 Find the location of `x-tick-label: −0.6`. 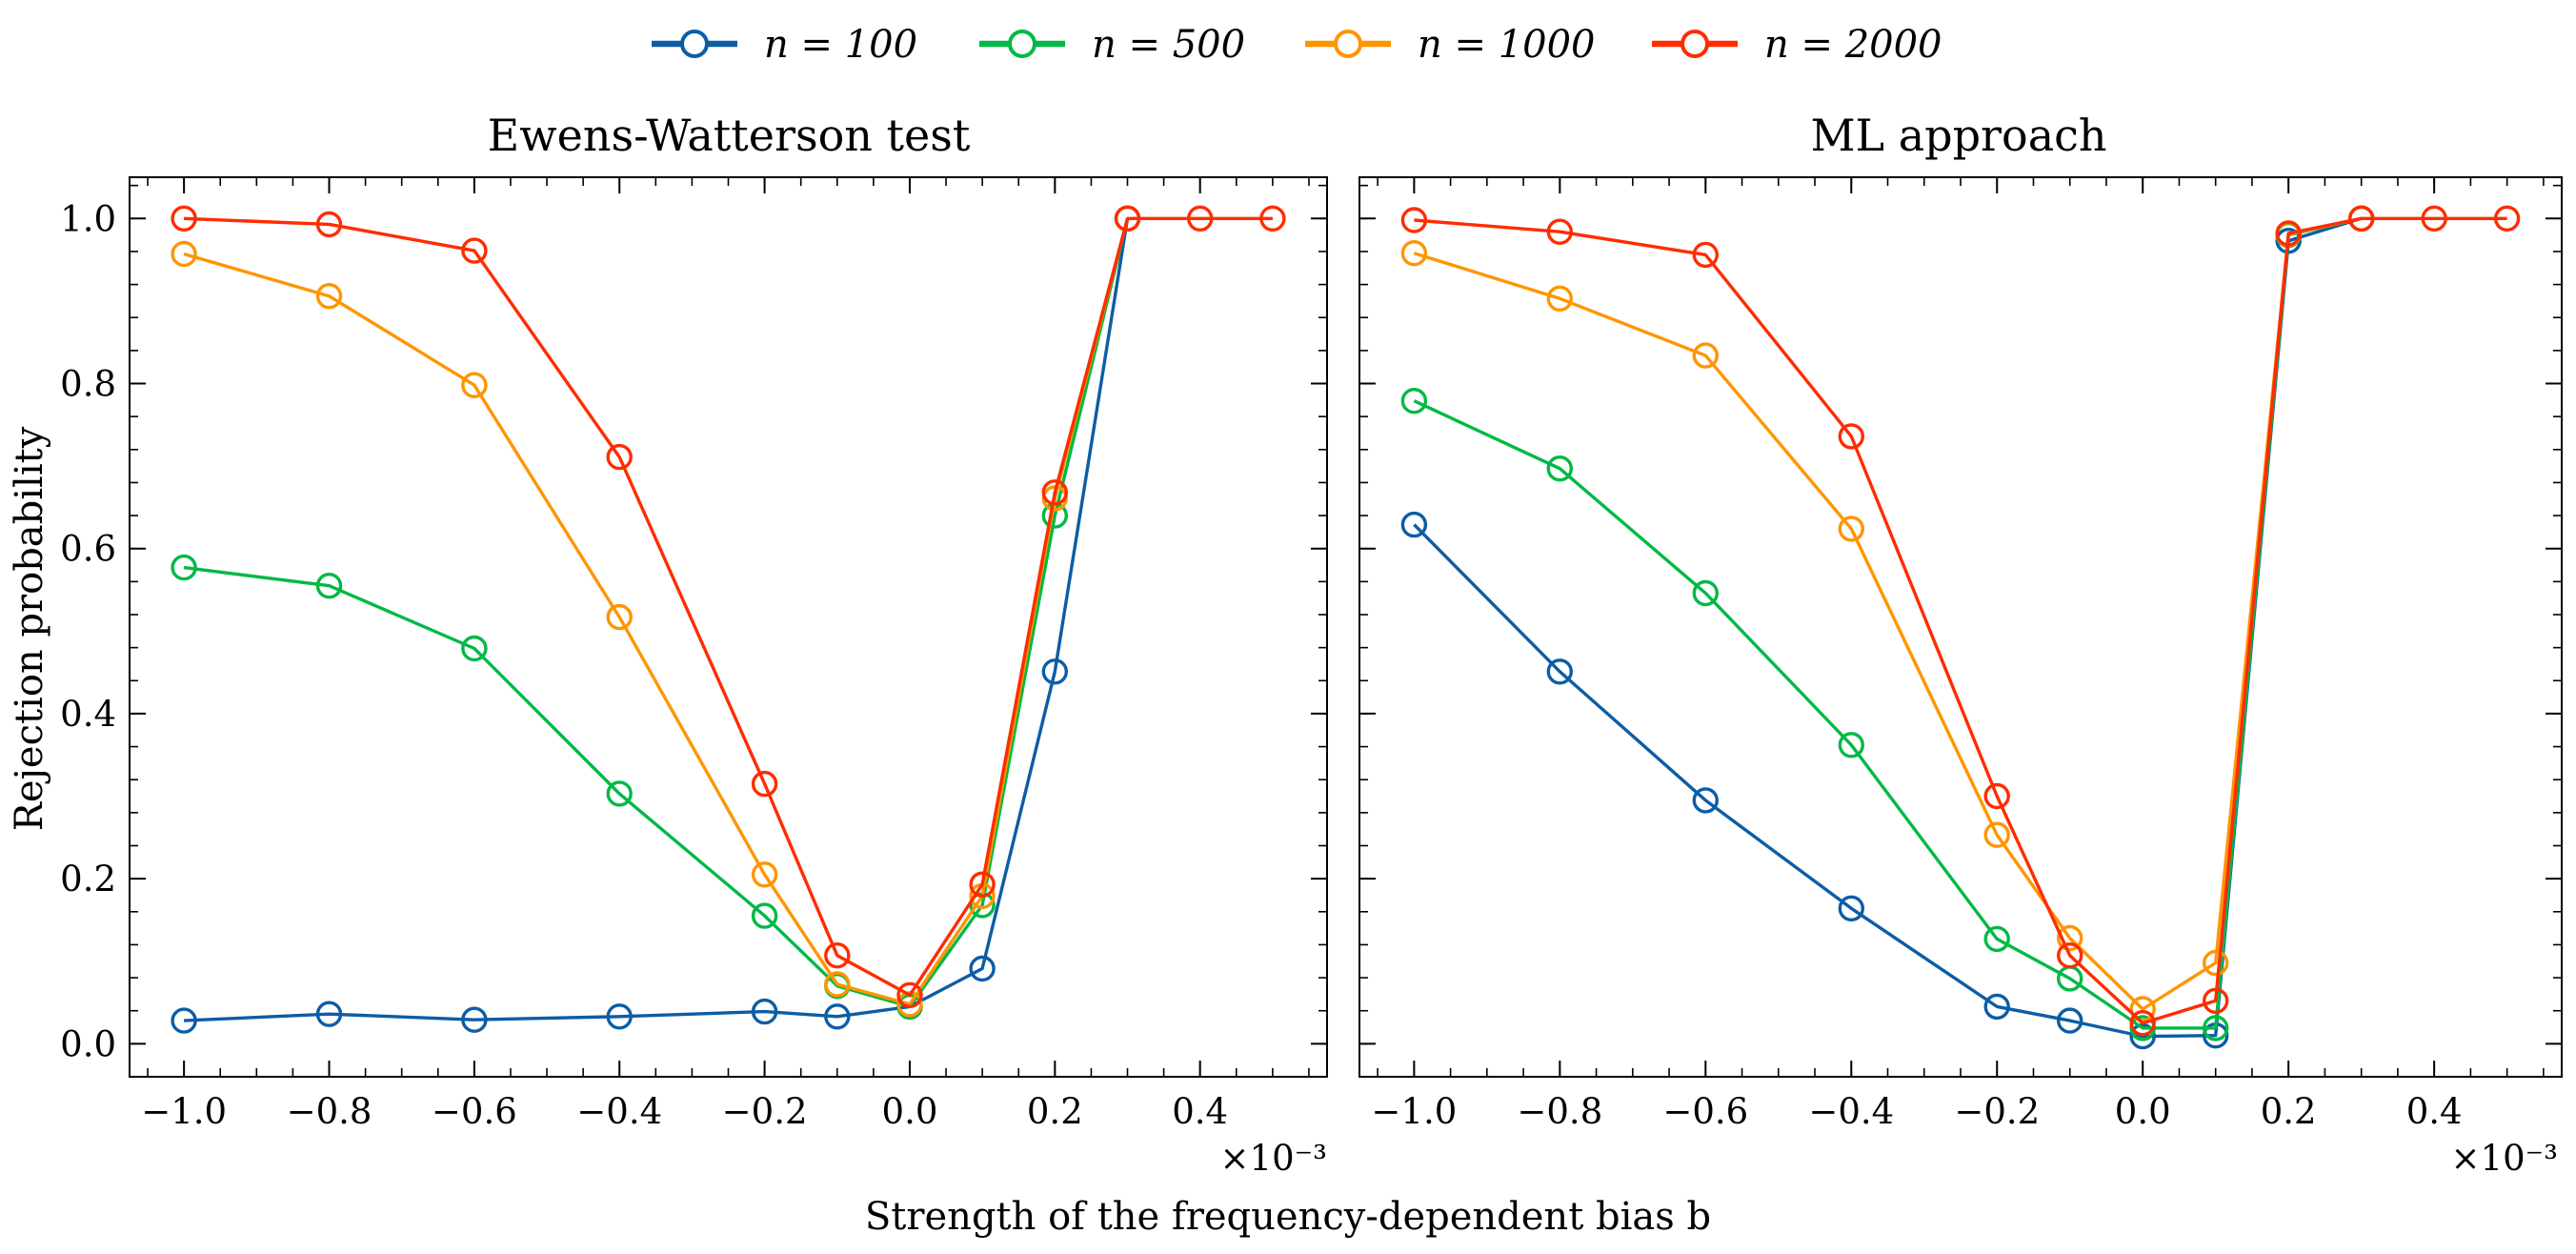

x-tick-label: −0.6 is located at coordinates (1705, 1111).